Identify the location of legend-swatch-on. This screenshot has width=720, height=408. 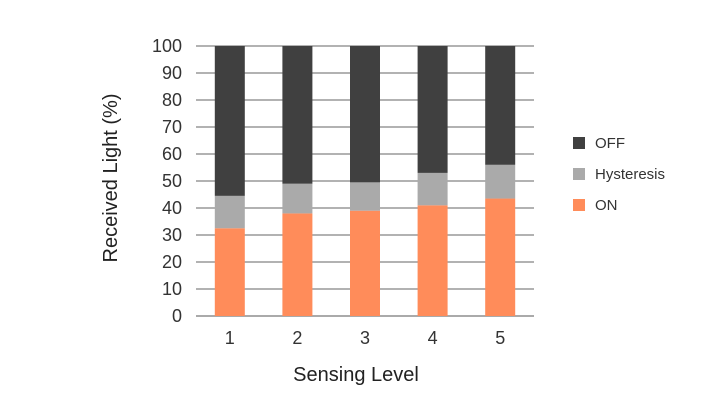
(579, 205).